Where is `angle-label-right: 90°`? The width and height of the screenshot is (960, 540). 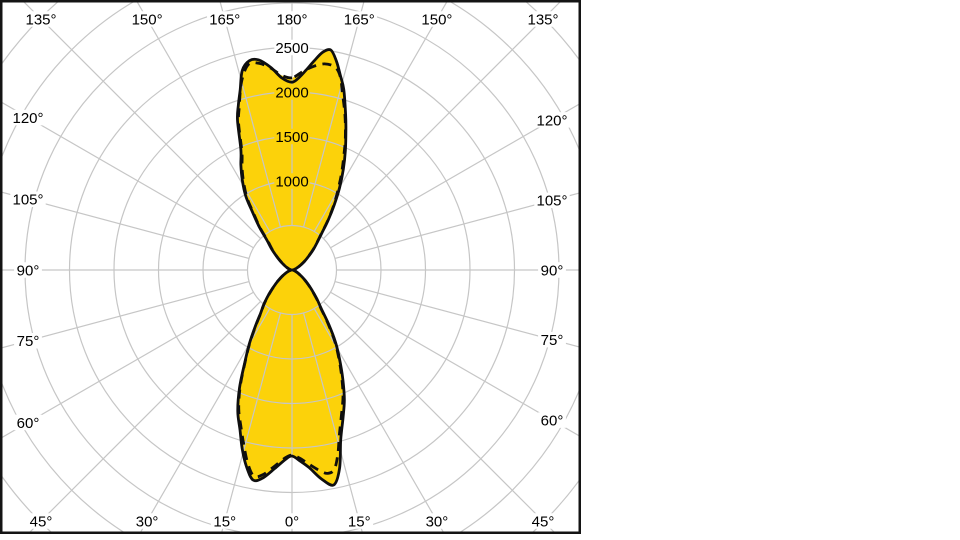
angle-label-right: 90° is located at coordinates (552, 270).